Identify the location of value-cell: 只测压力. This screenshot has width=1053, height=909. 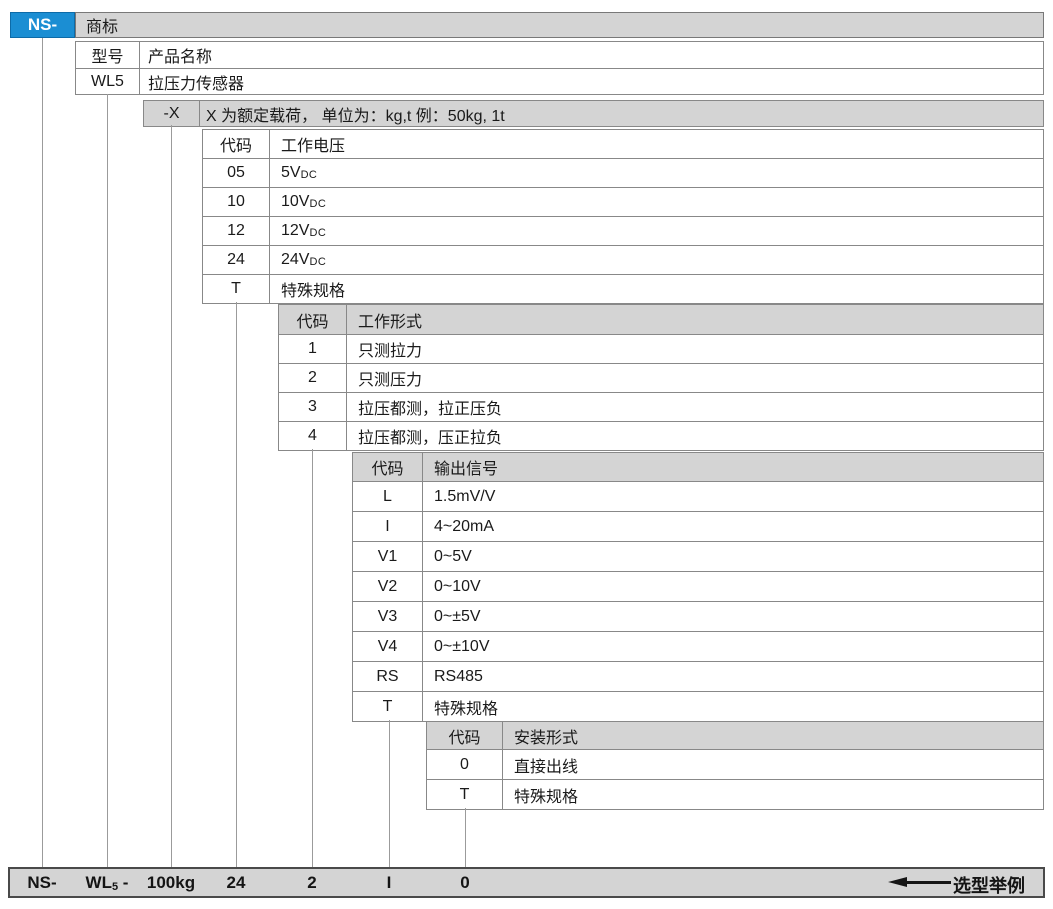
(390, 380).